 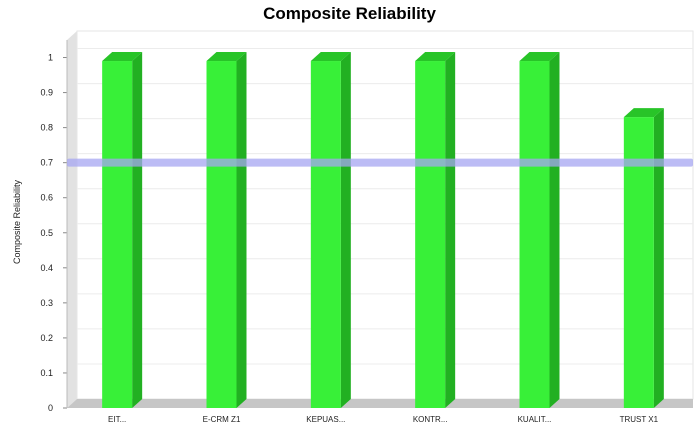 I want to click on threshold-line, so click(x=380, y=162).